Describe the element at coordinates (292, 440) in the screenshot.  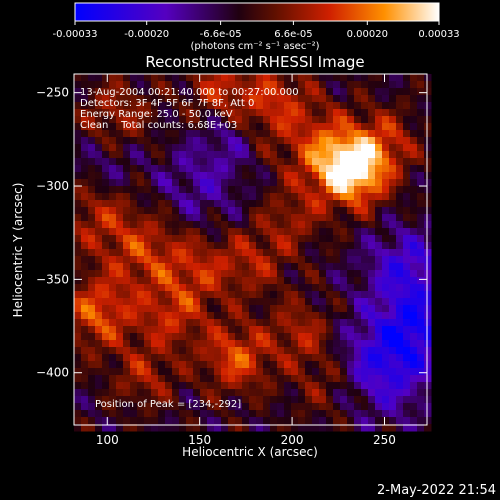
I see `x-tick-label: 200` at that location.